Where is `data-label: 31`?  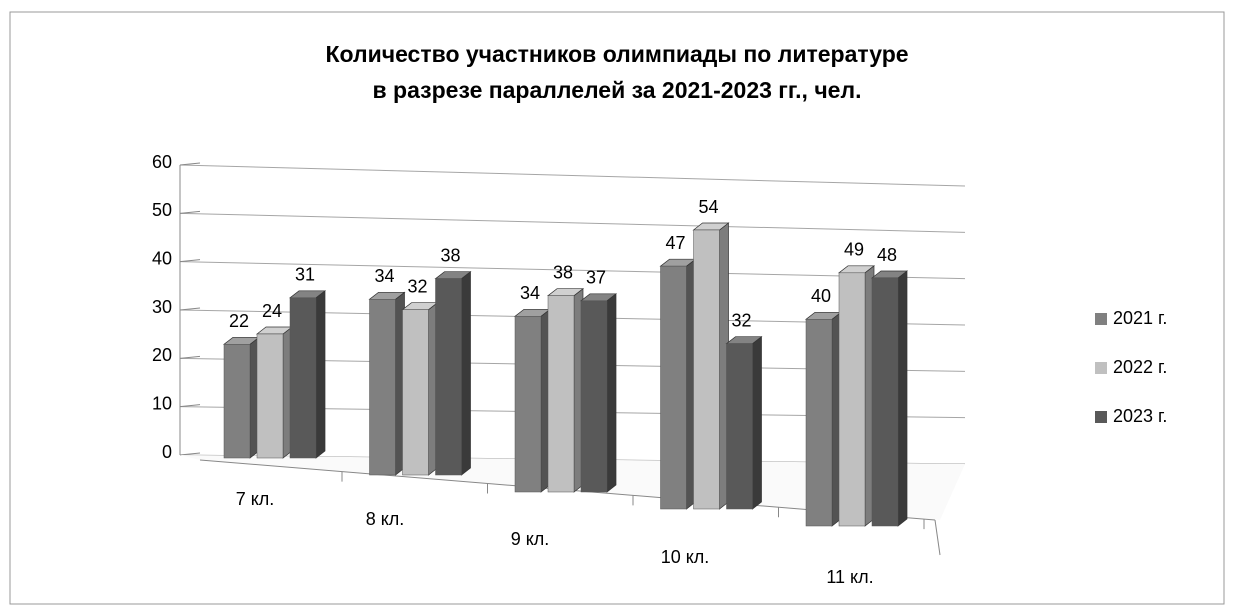 data-label: 31 is located at coordinates (305, 275).